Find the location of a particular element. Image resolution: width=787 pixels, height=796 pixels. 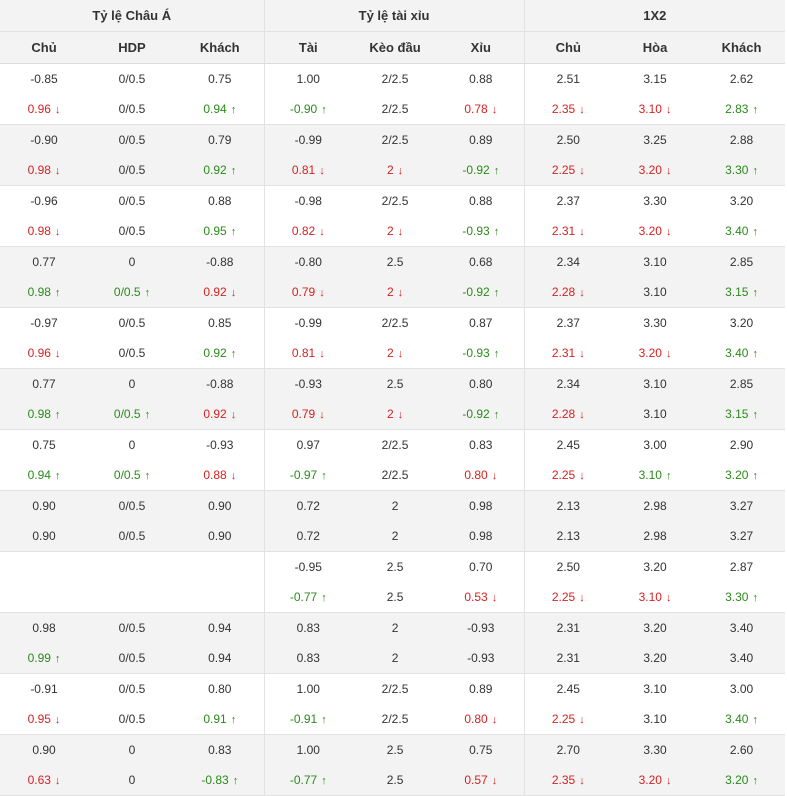

odds-value: 0.79 is located at coordinates (220, 140).